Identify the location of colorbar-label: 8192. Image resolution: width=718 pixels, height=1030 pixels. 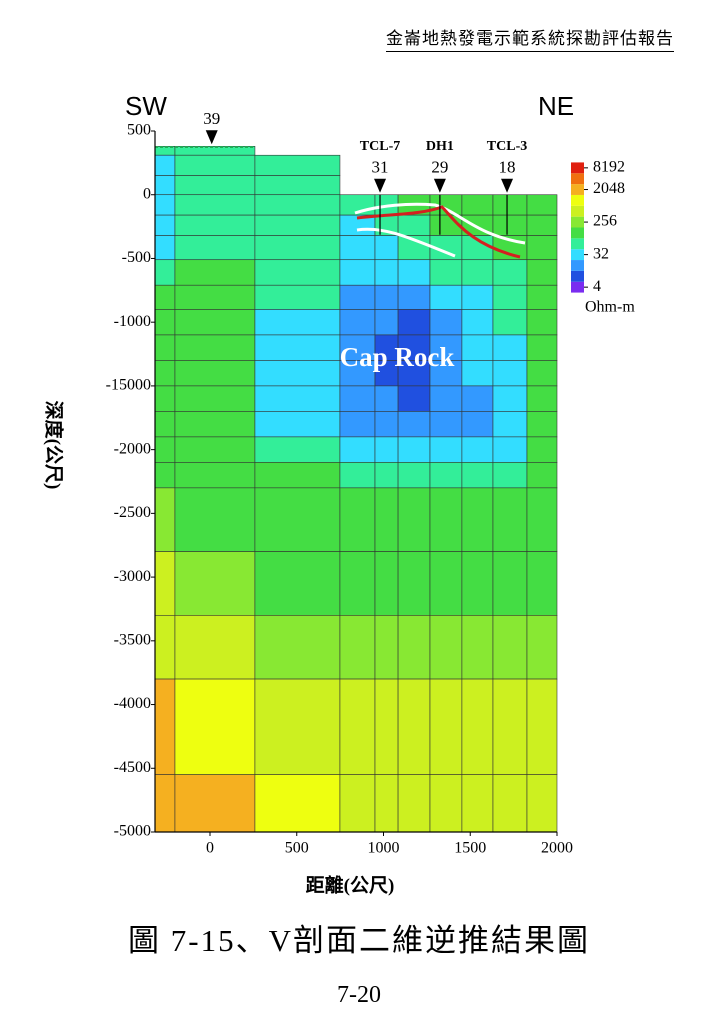
(609, 167).